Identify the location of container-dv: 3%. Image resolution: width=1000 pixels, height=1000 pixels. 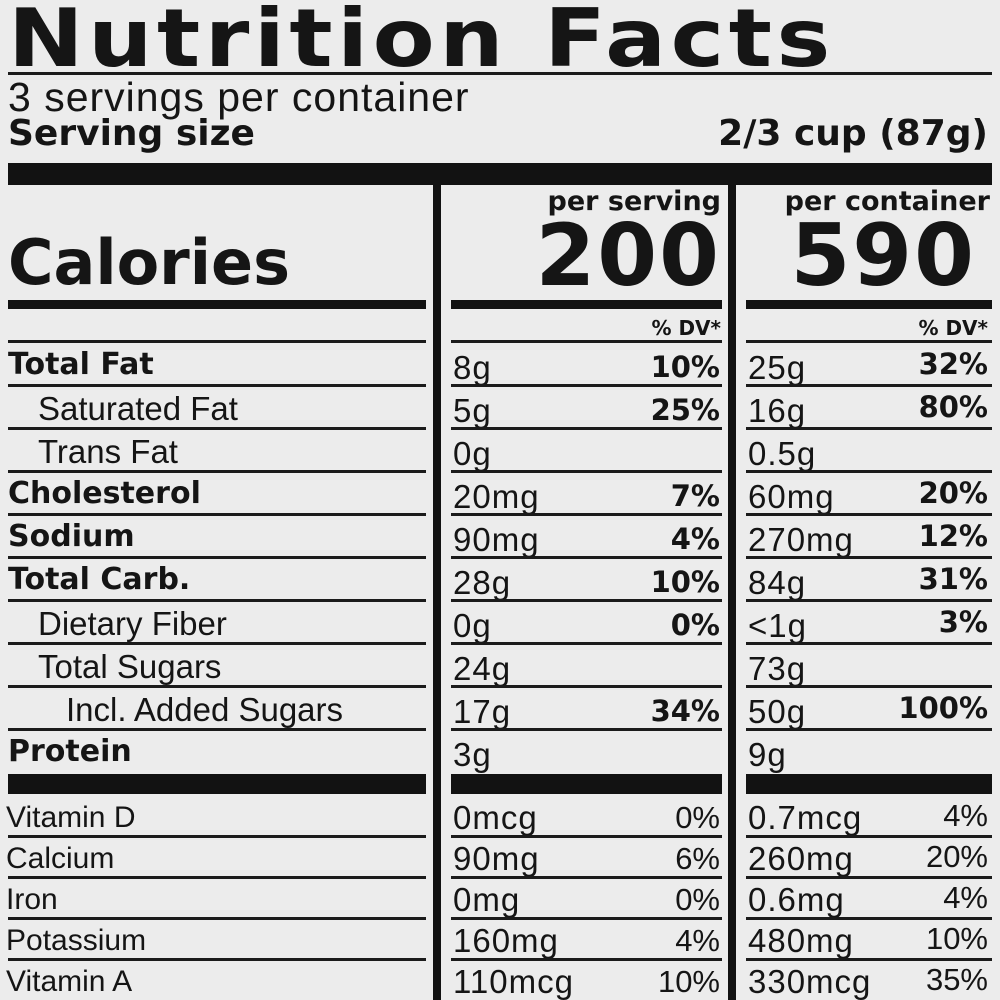
(963, 622).